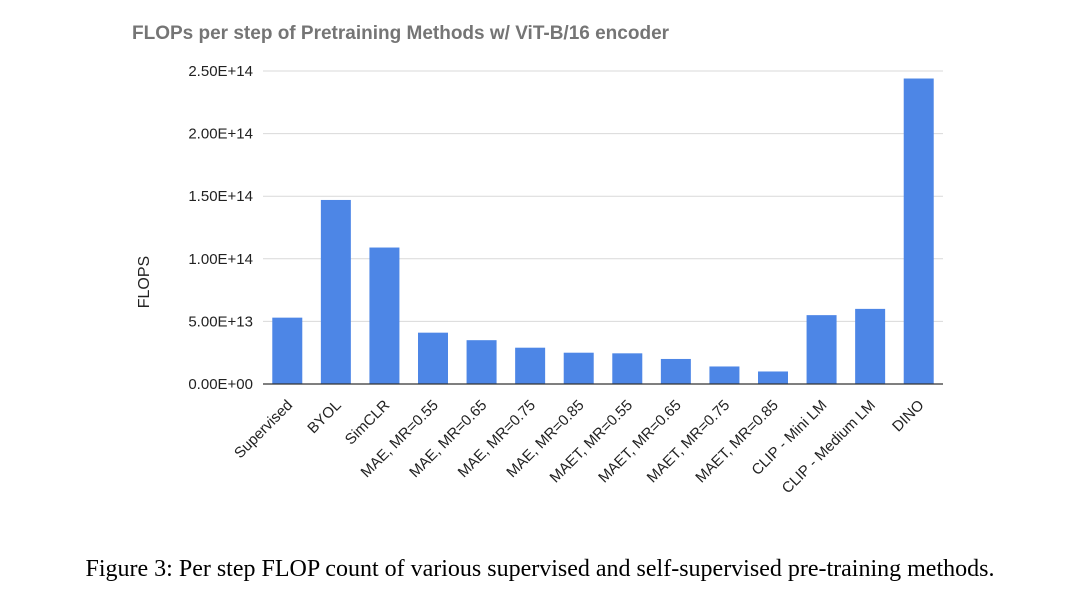  Describe the element at coordinates (220, 71) in the screenshot. I see `y-tick-label: 2.50E+14` at that location.